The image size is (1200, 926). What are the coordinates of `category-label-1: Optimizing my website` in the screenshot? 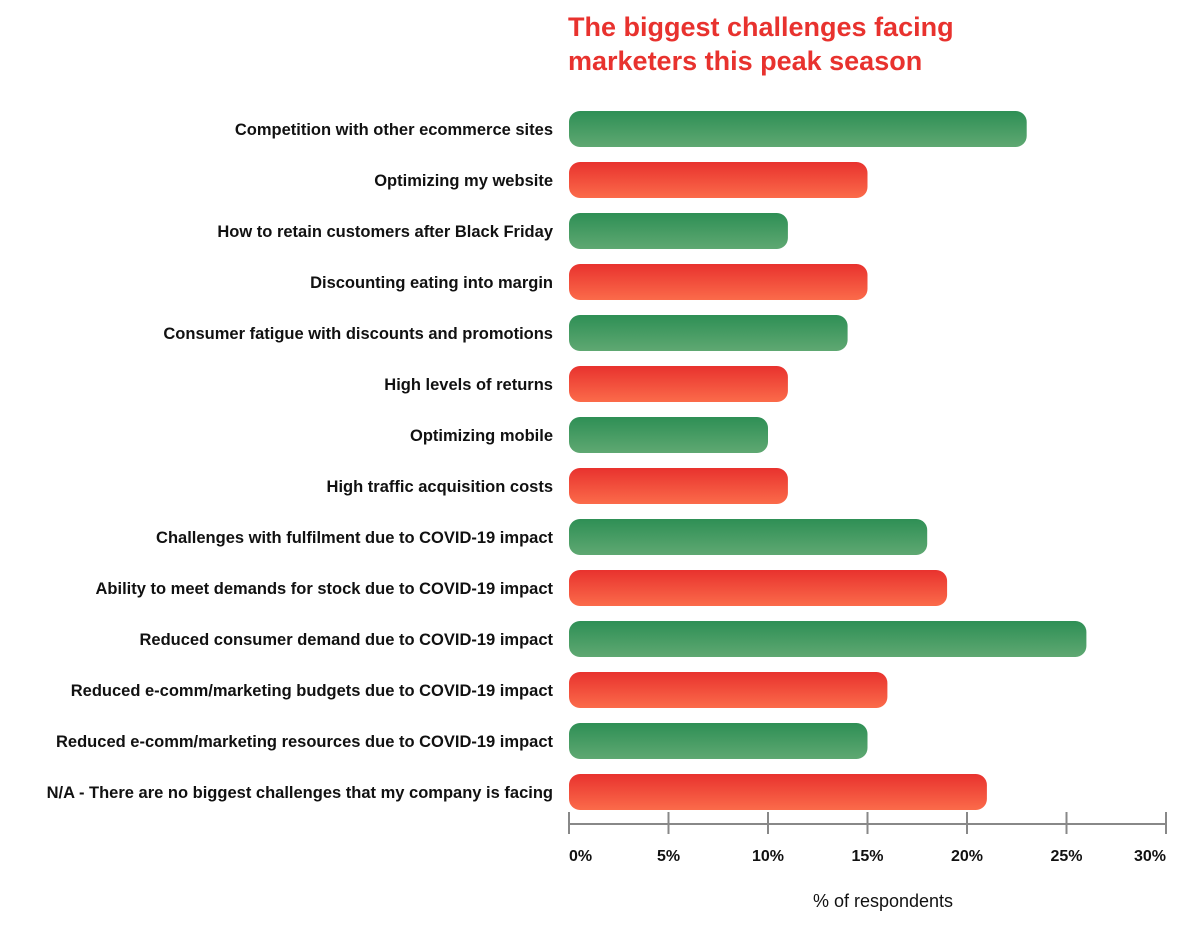 It's located at (463, 181).